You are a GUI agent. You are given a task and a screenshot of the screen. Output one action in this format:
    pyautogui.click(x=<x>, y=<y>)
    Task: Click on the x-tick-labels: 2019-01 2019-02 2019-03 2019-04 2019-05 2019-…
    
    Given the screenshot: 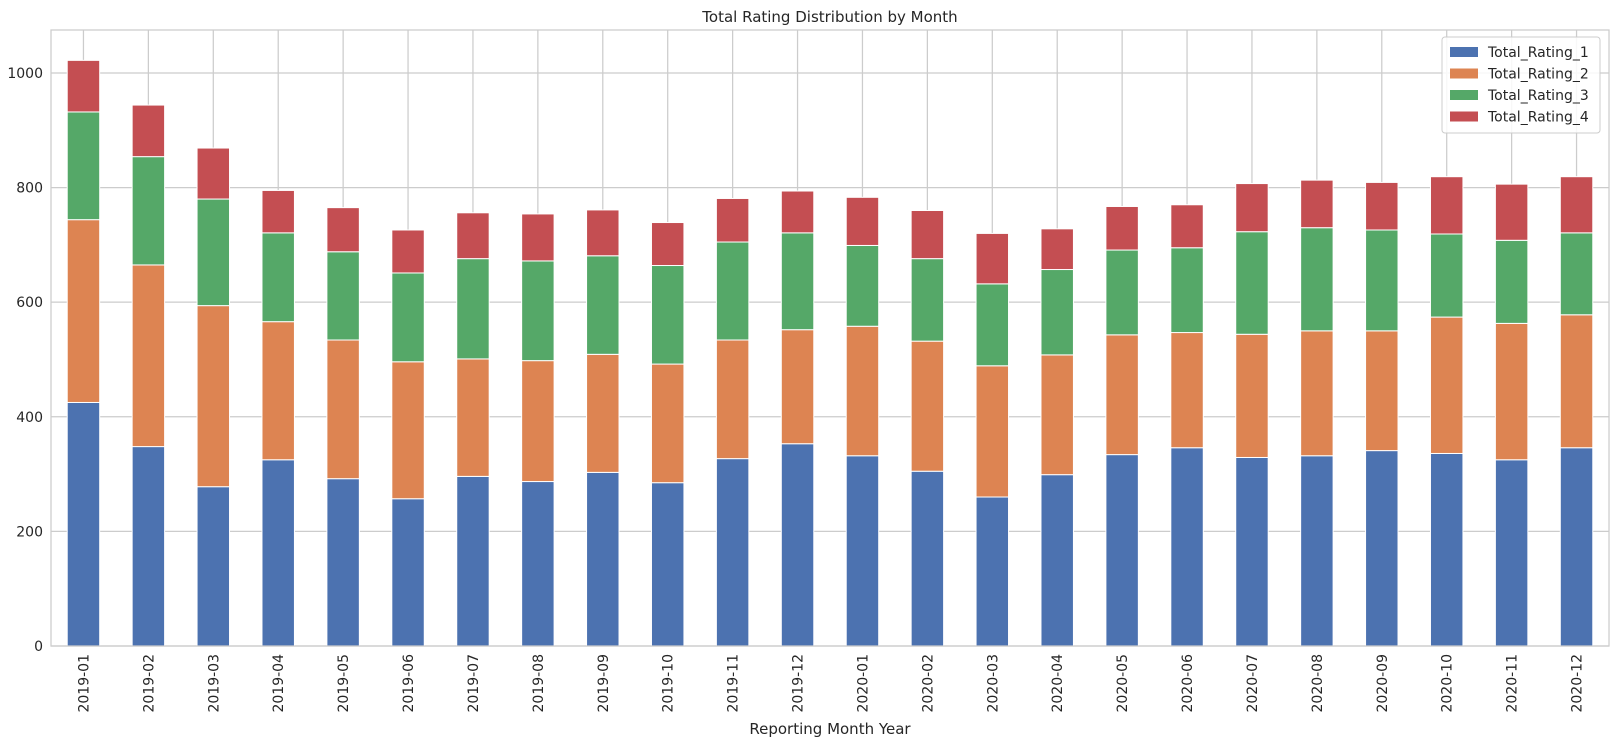 What is the action you would take?
    pyautogui.click(x=830, y=683)
    